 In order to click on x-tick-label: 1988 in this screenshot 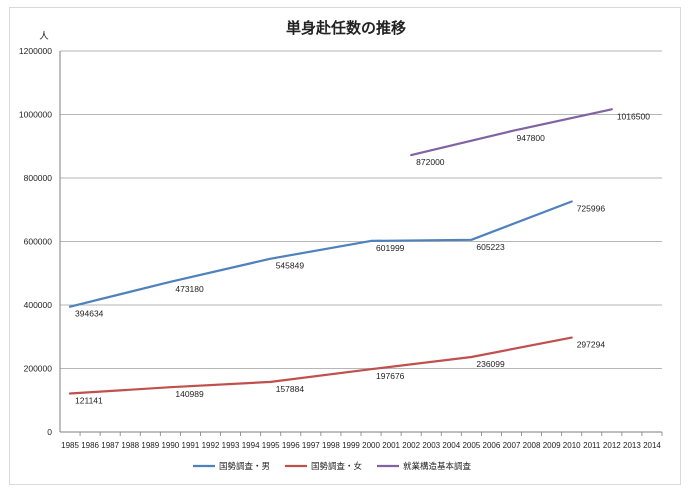, I will do `click(130, 445)`.